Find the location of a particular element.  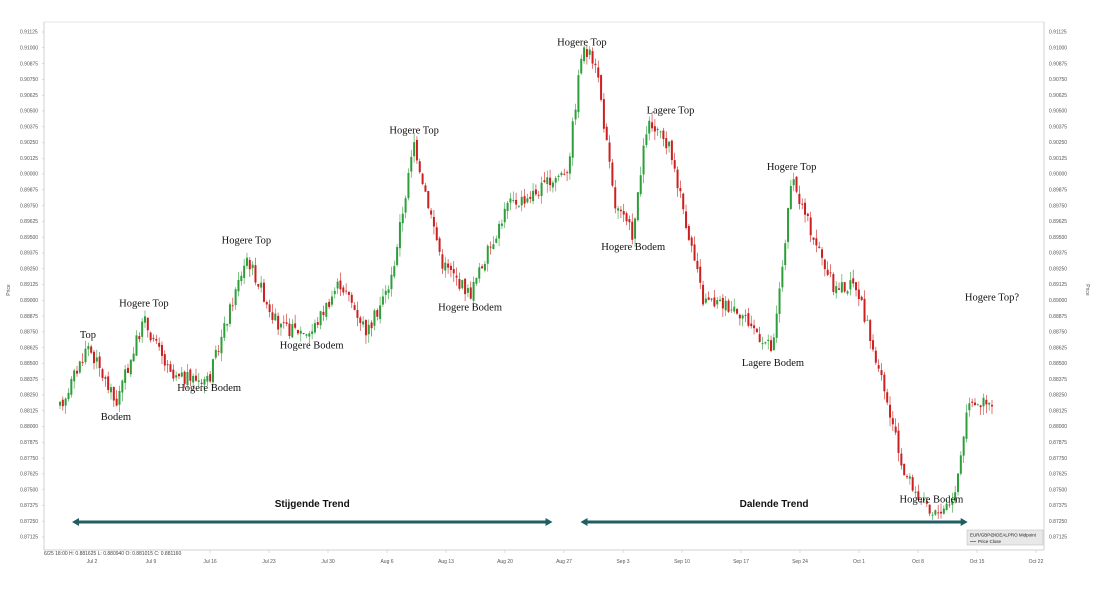

y-tick-left: 0.90750 is located at coordinates (29, 80).